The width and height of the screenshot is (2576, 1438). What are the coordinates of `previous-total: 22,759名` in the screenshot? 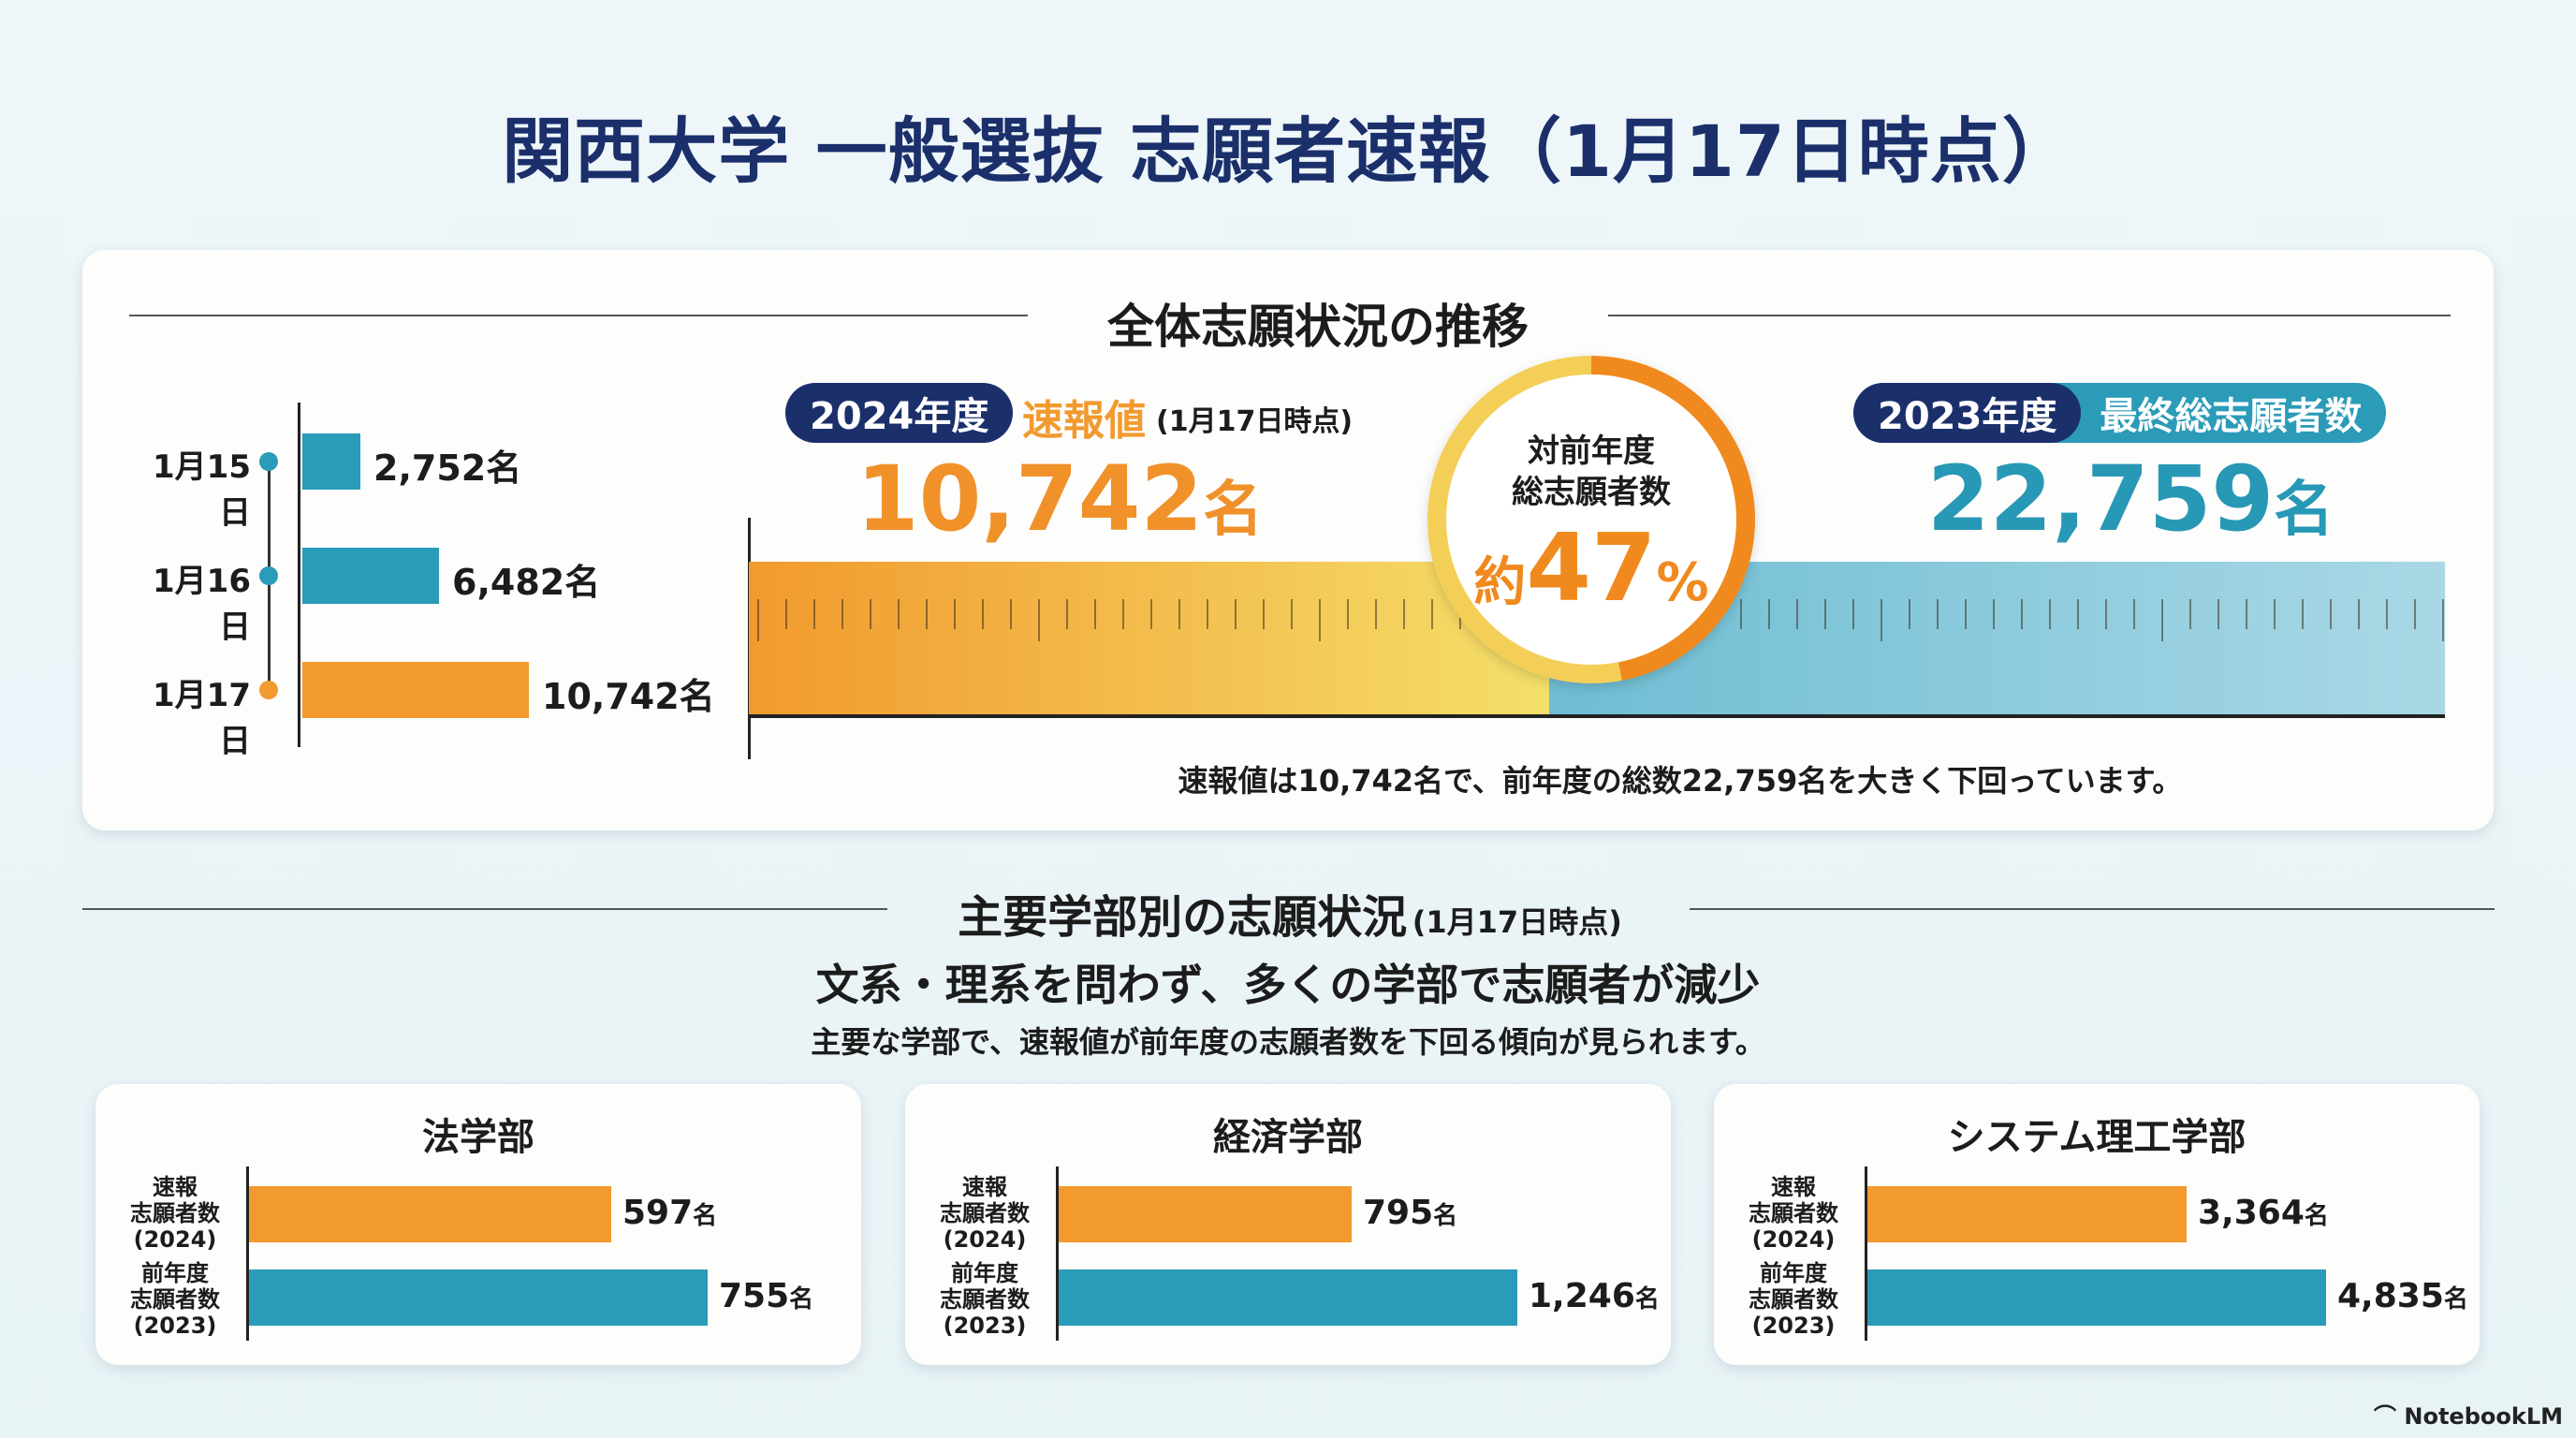 It's located at (2130, 499).